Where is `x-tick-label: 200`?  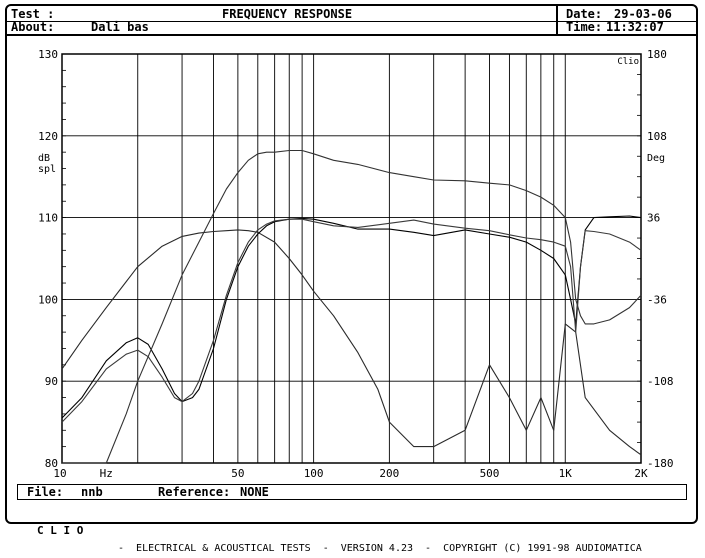
x-tick-label: 200 is located at coordinates (389, 473).